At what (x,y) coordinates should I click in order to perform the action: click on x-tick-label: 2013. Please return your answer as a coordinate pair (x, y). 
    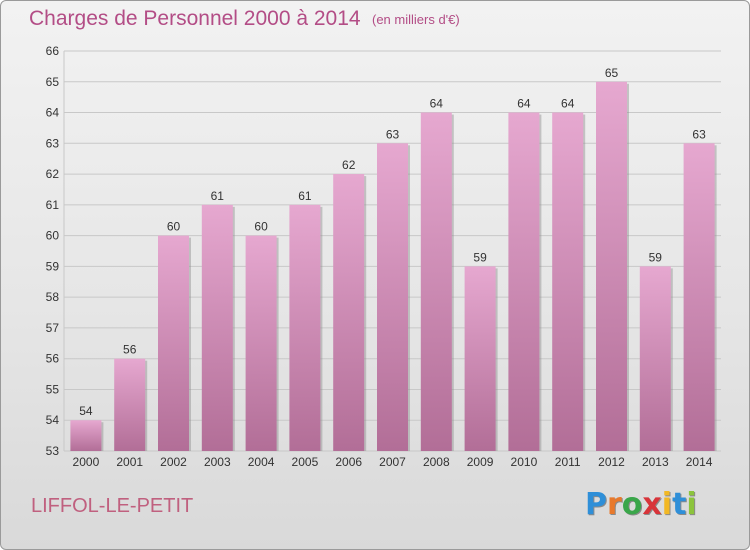
    Looking at the image, I should click on (655, 462).